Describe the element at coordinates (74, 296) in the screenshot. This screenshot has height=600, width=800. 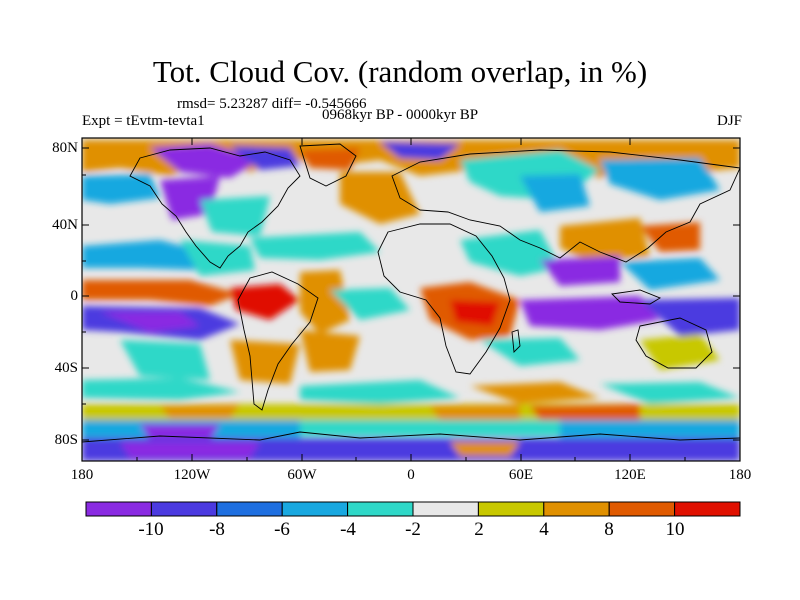
I see `lat-label-0: 0` at that location.